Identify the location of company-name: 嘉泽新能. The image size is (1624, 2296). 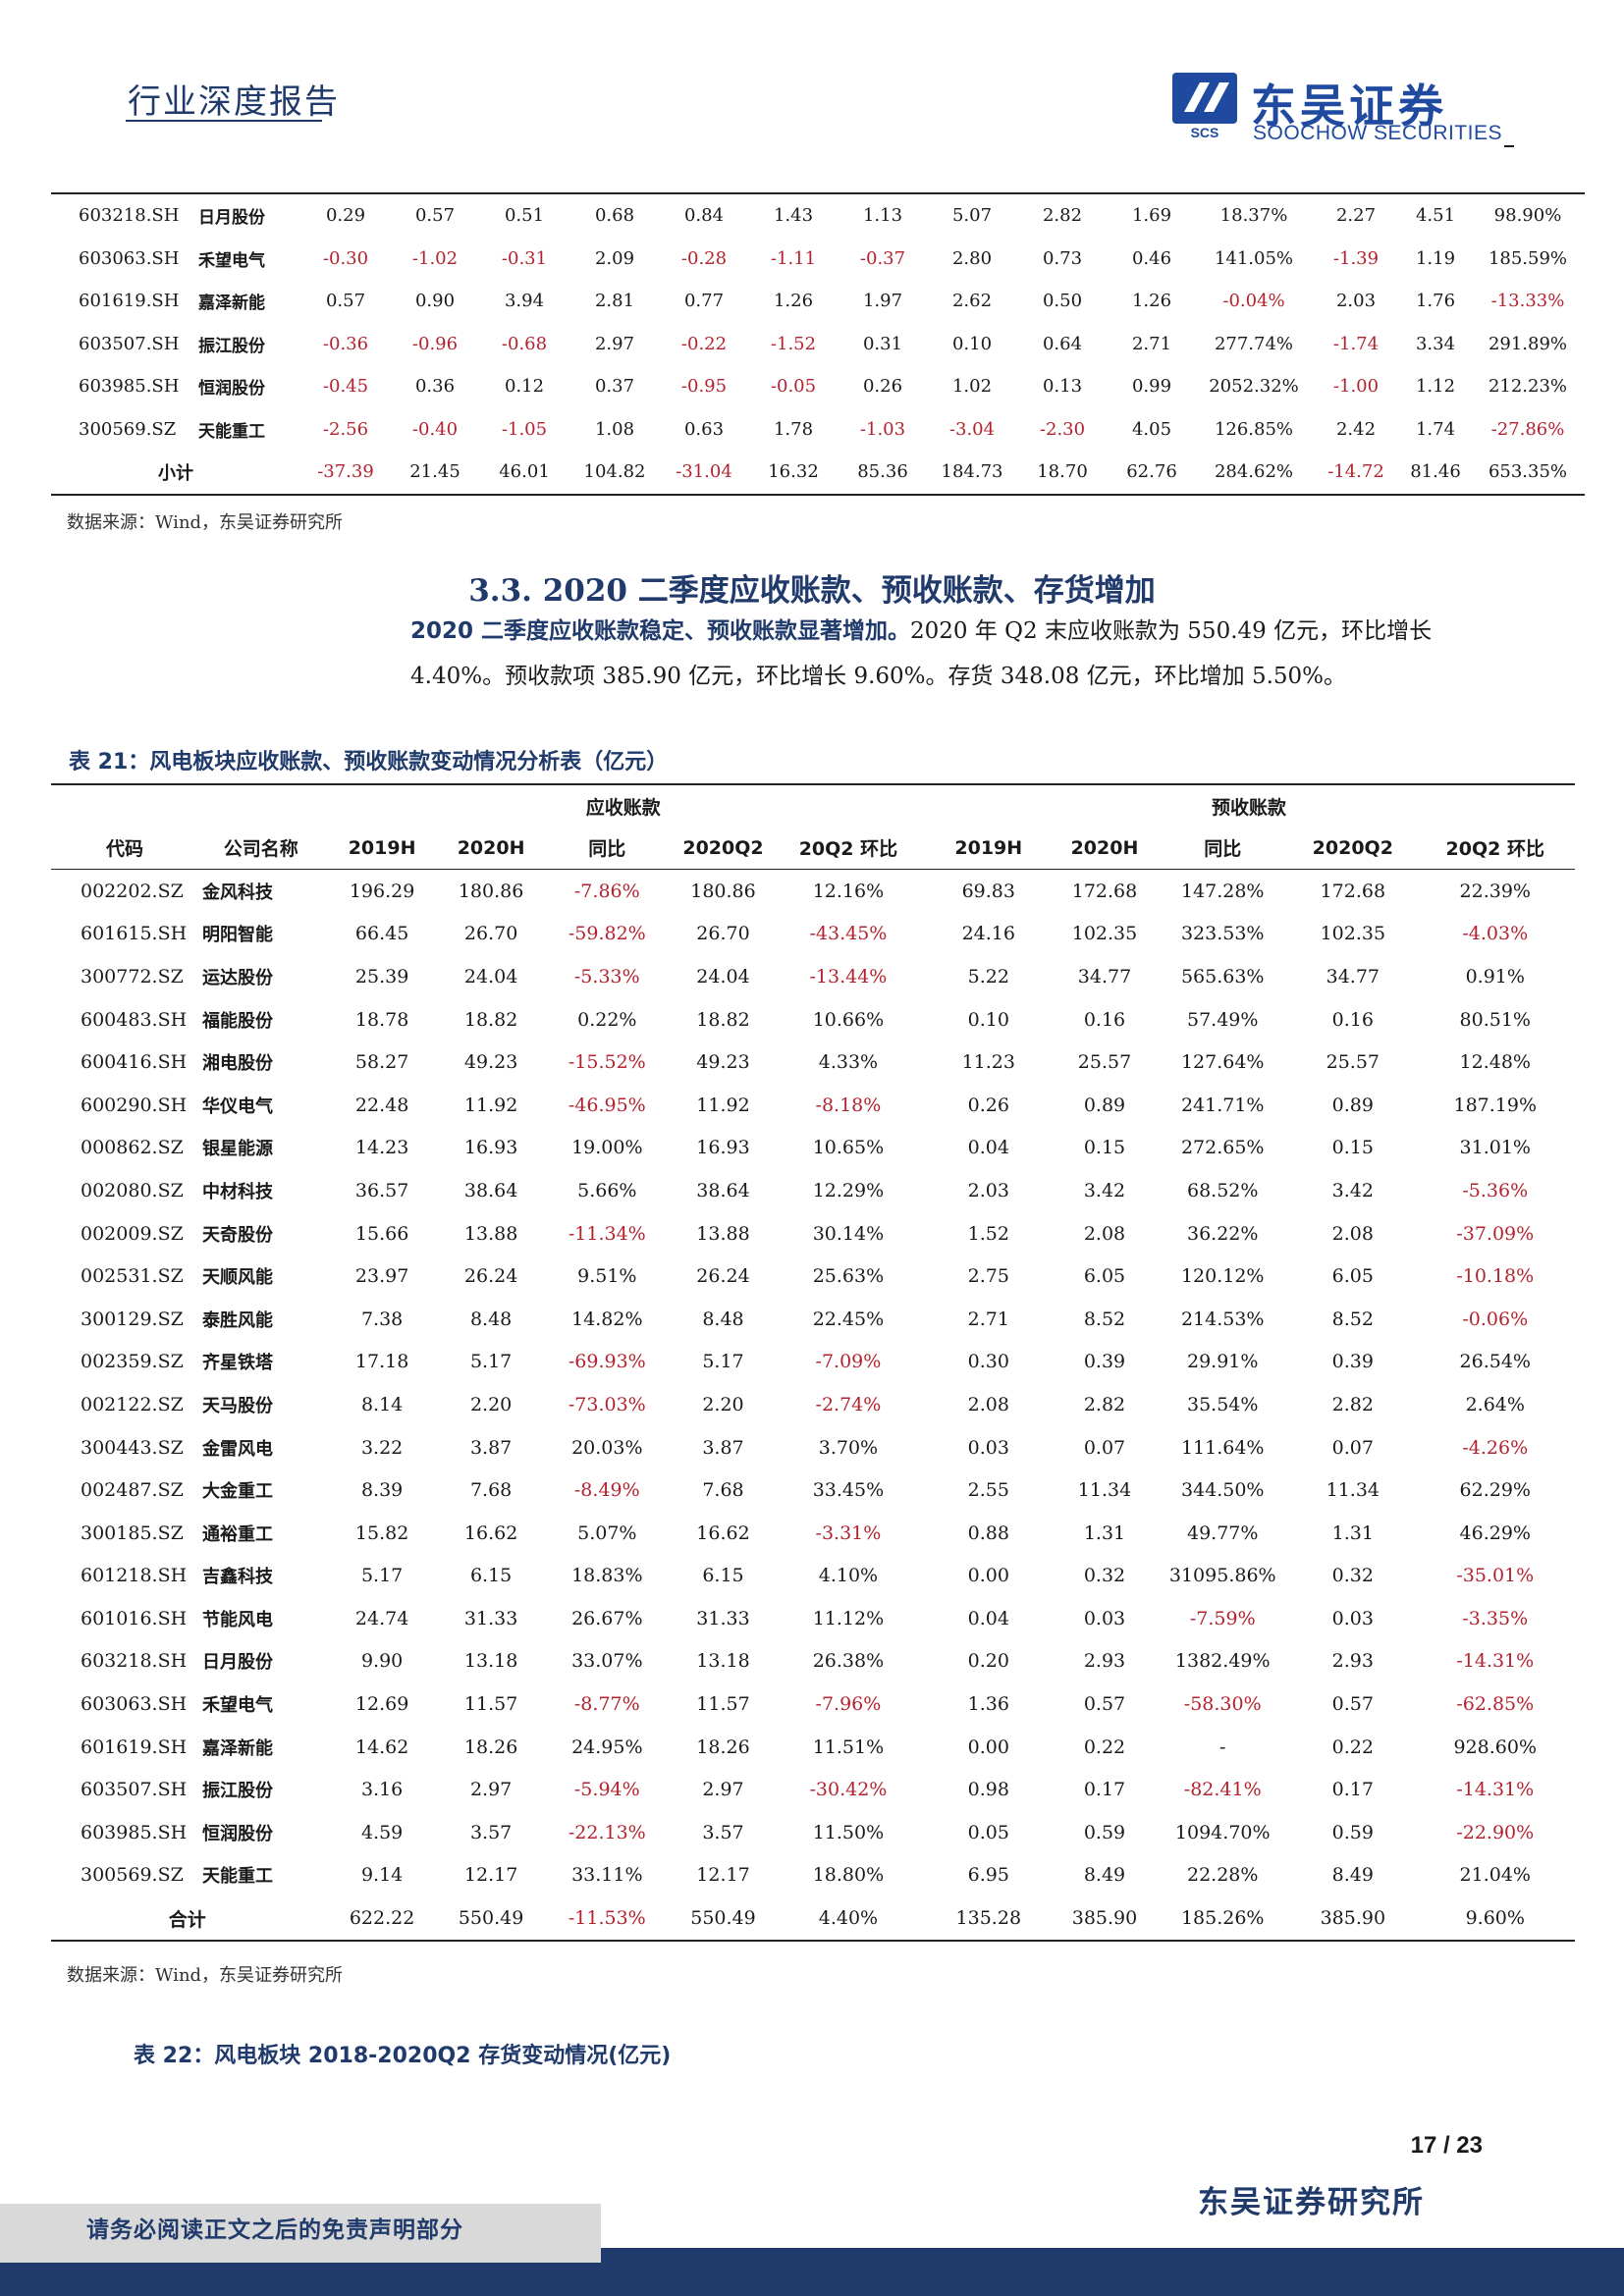
(238, 1748).